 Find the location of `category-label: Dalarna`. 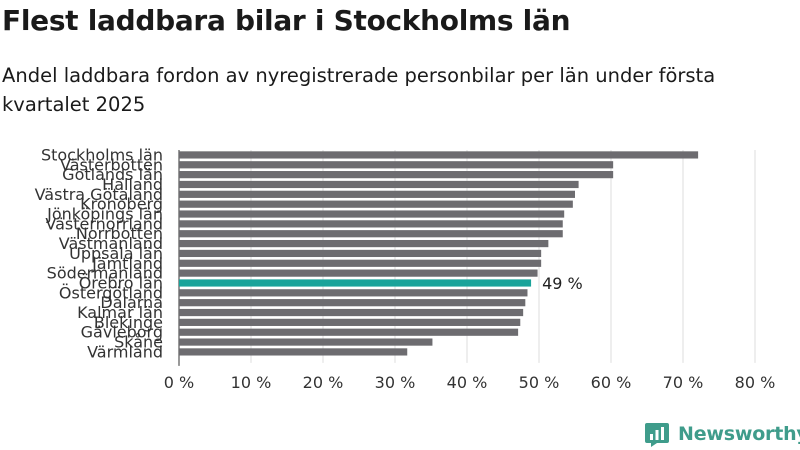

category-label: Dalarna is located at coordinates (131, 302).